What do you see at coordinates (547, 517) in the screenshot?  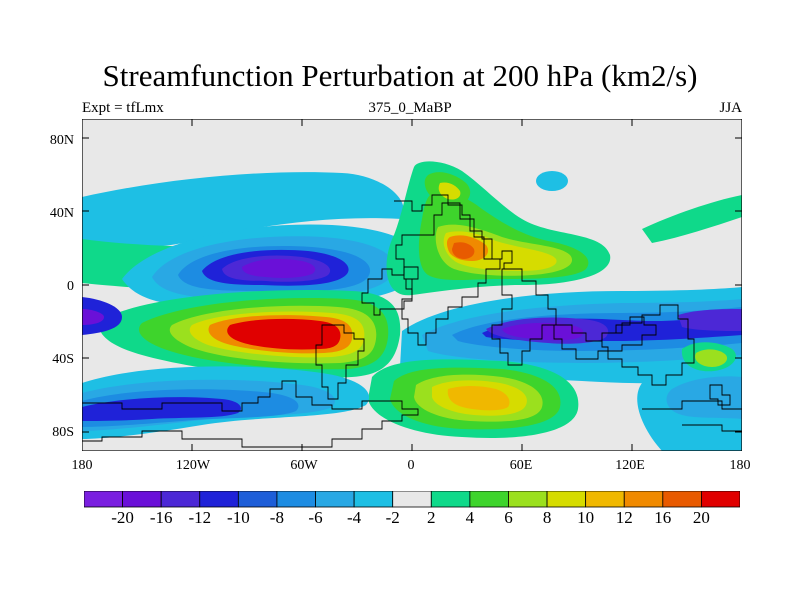 I see `colorbar-label: 8` at bounding box center [547, 517].